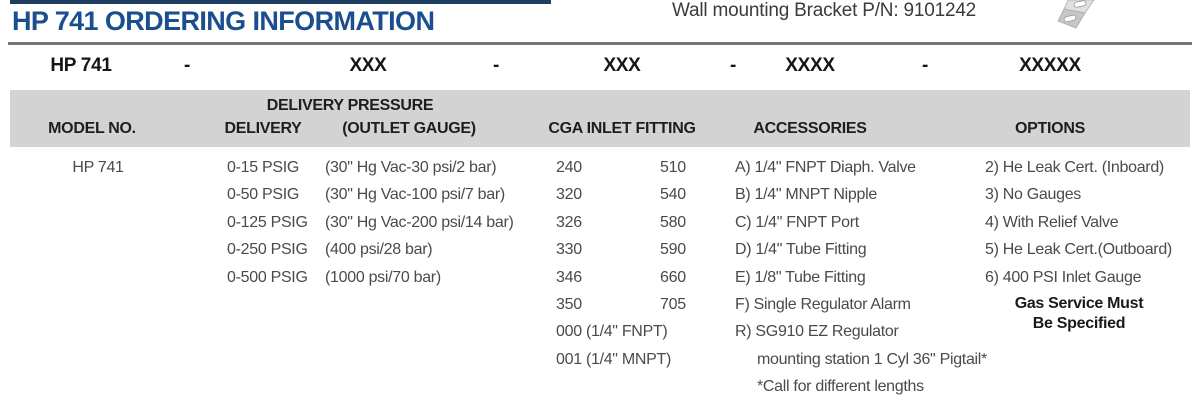  What do you see at coordinates (622, 65) in the screenshot?
I see `code-segment-cga: XXX` at bounding box center [622, 65].